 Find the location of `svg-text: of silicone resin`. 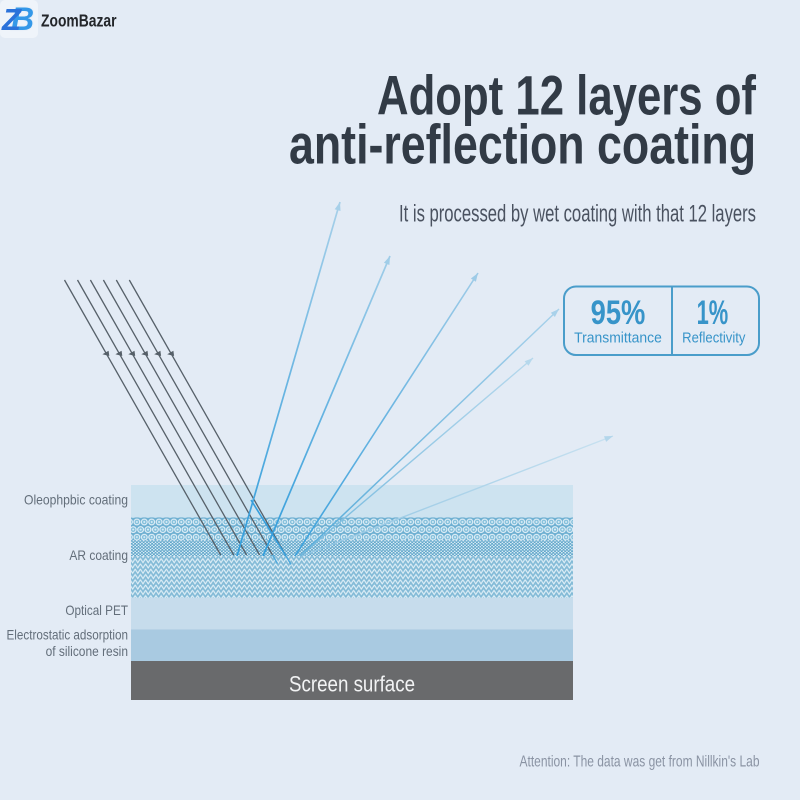

svg-text: of silicone resin is located at coordinates (87, 651).